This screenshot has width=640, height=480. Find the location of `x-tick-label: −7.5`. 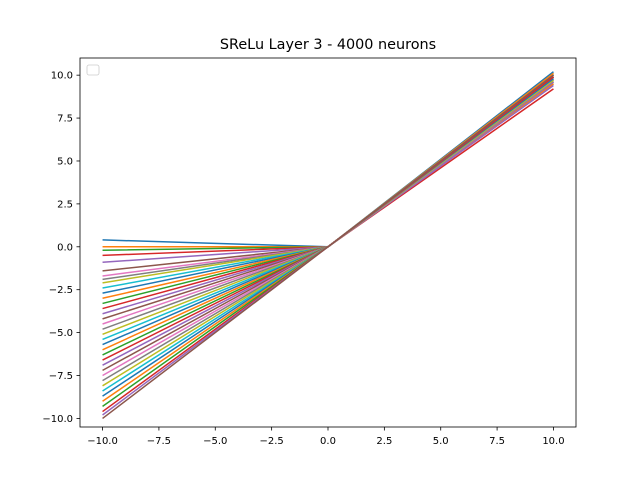

x-tick-label: −7.5 is located at coordinates (159, 441).